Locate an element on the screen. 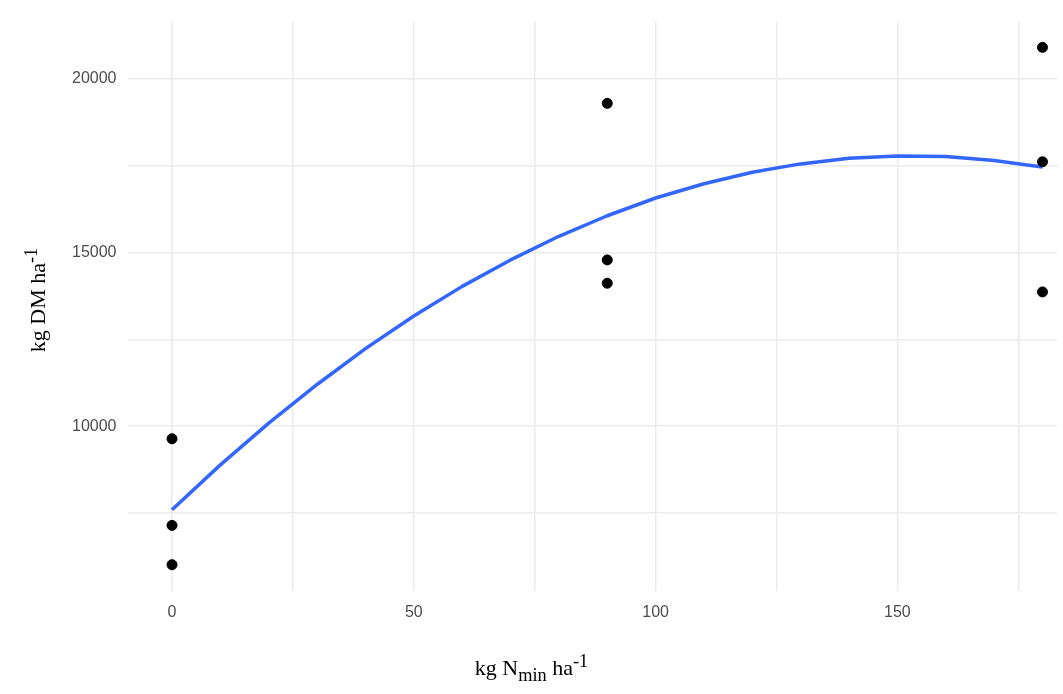 Image resolution: width=1063 pixels, height=694 pixels. y-tick-label: 15000 is located at coordinates (94, 251).